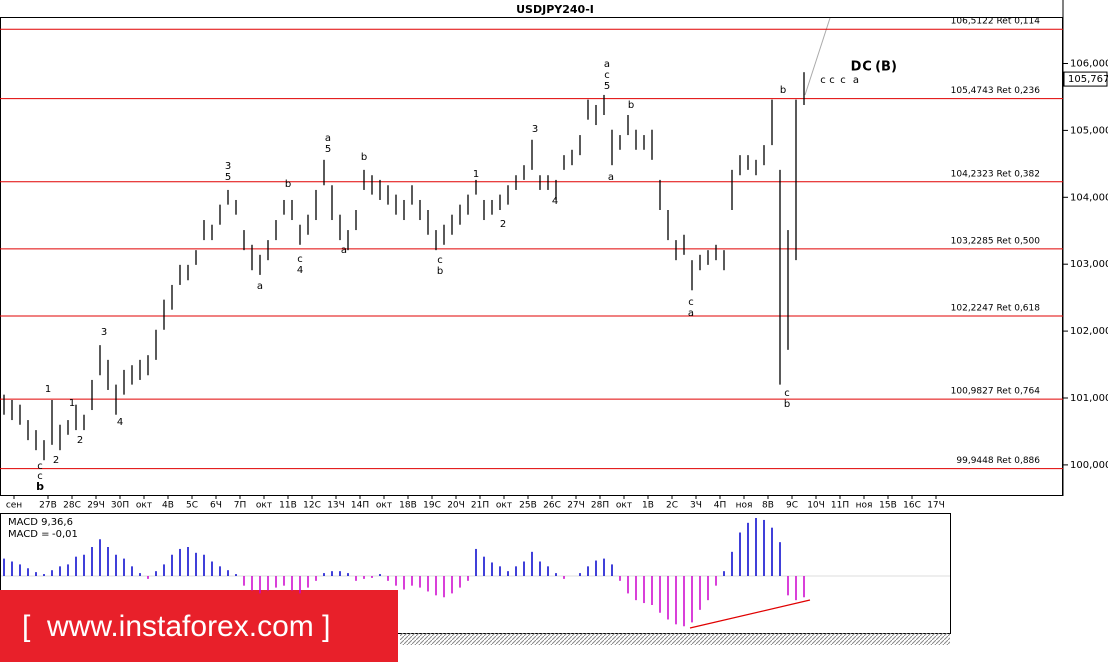 The width and height of the screenshot is (1108, 662). I want to click on x-tick-label: 11П, so click(840, 506).